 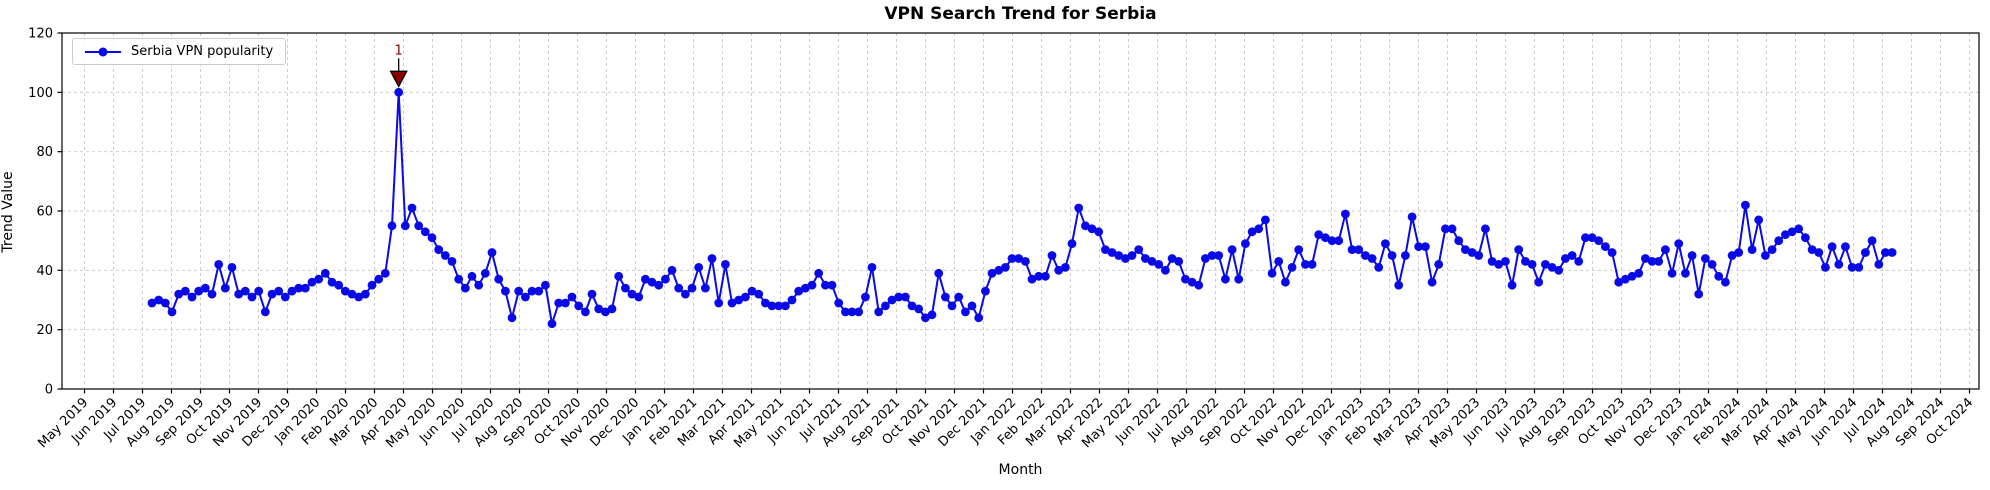 I want to click on x-axis-title: Month, so click(x=1020, y=470).